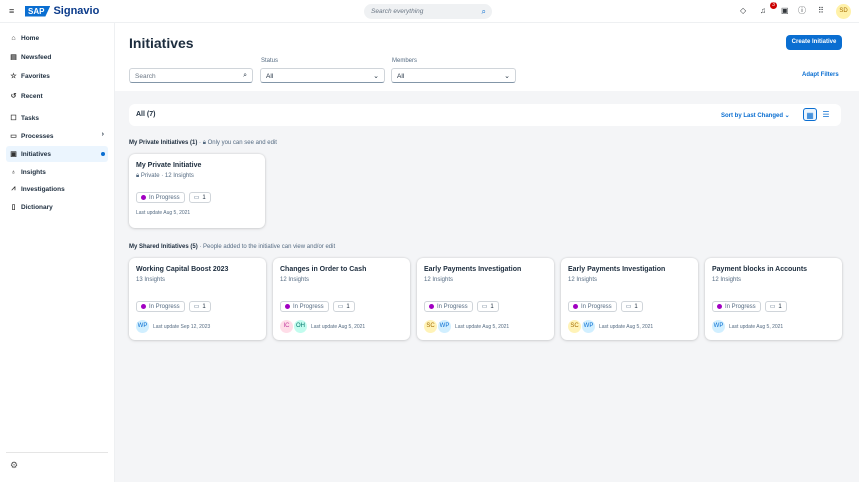  I want to click on gear-icon: ⚙, so click(14, 465).